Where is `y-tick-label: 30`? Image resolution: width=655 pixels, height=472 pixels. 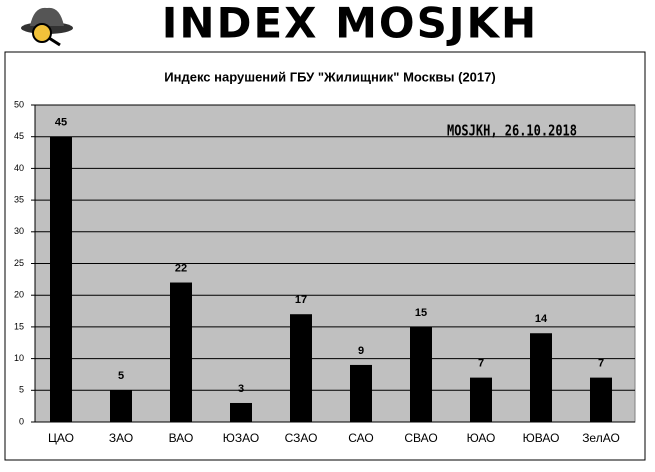 y-tick-label: 30 is located at coordinates (19, 231).